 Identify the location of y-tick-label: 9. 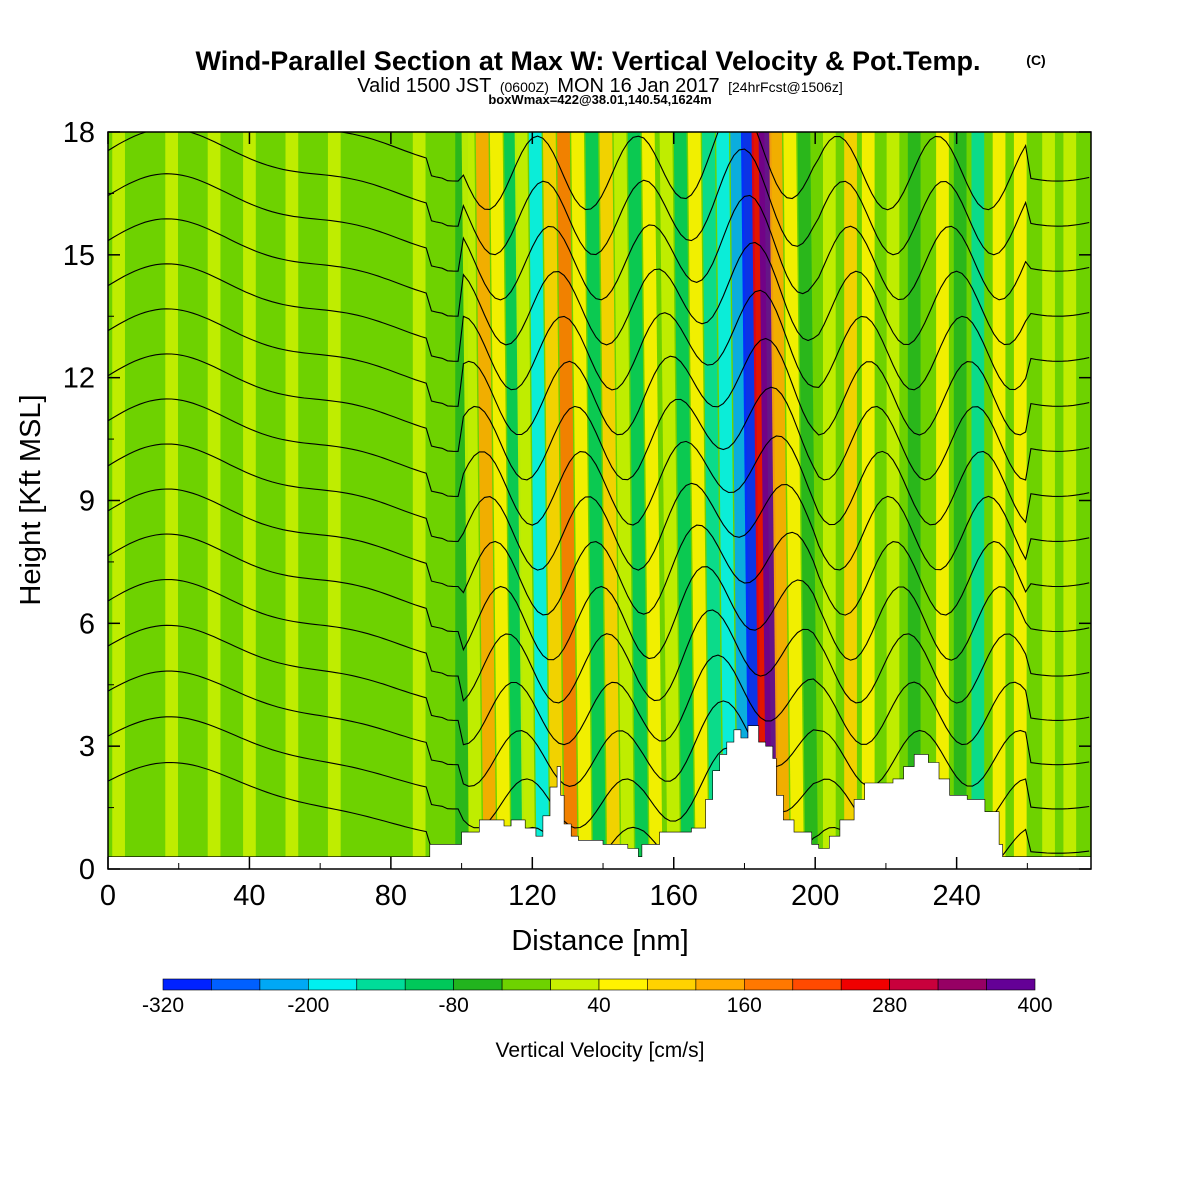
(87, 502).